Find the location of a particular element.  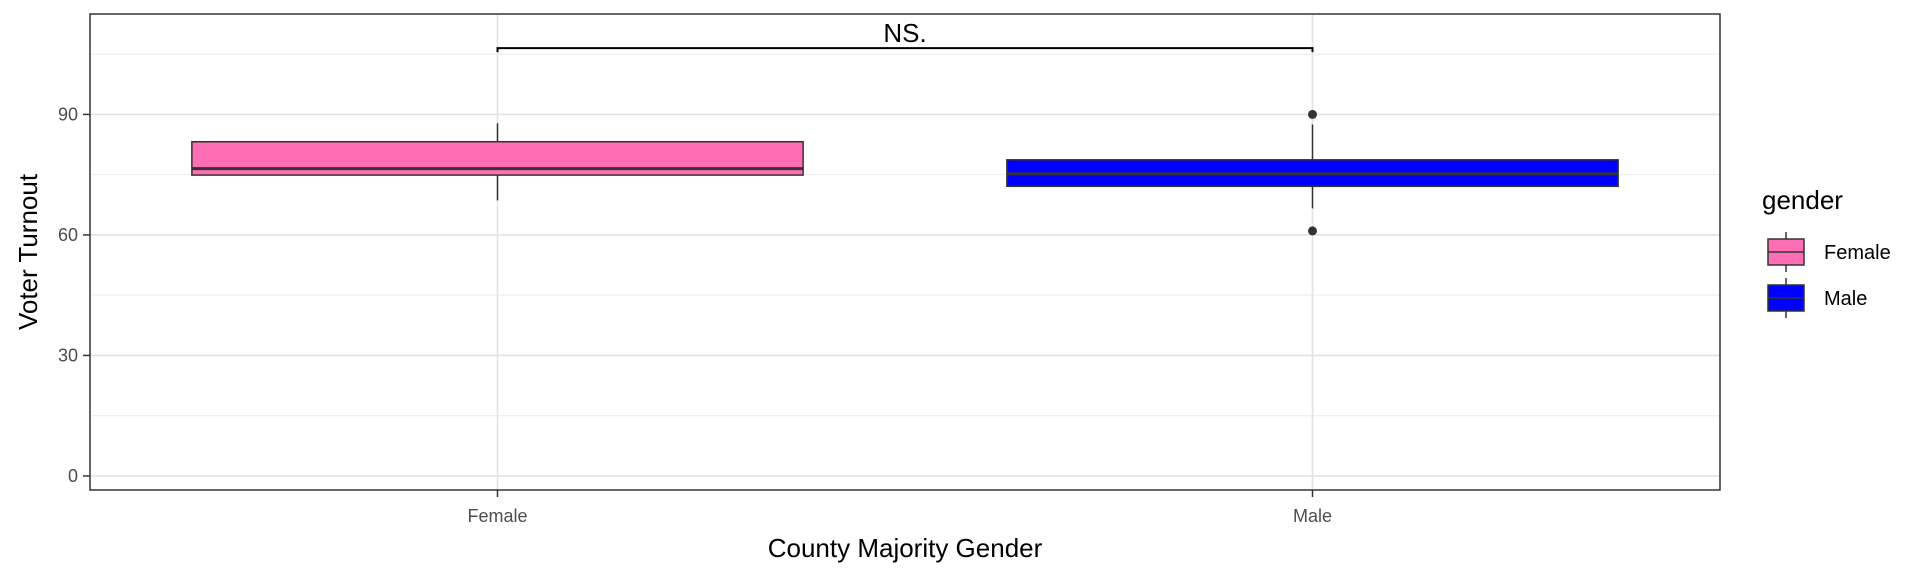

box-female is located at coordinates (497, 162).